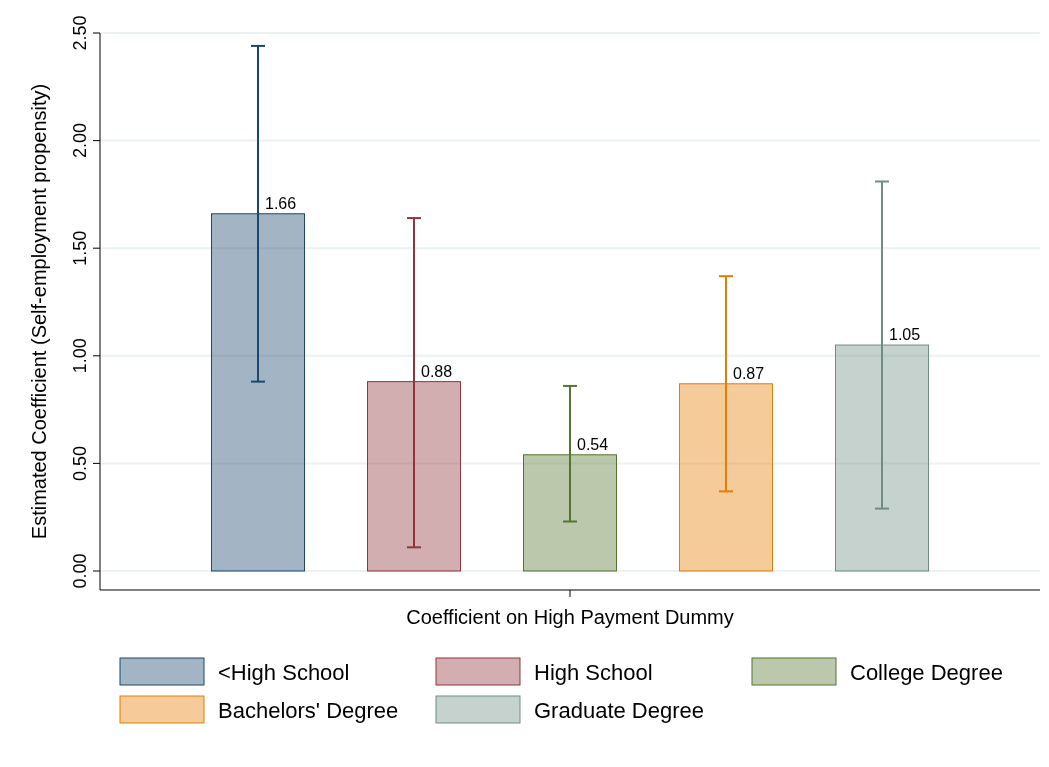 The image size is (1049, 767). What do you see at coordinates (80, 33) in the screenshot?
I see `y-tick-label: 2.50` at bounding box center [80, 33].